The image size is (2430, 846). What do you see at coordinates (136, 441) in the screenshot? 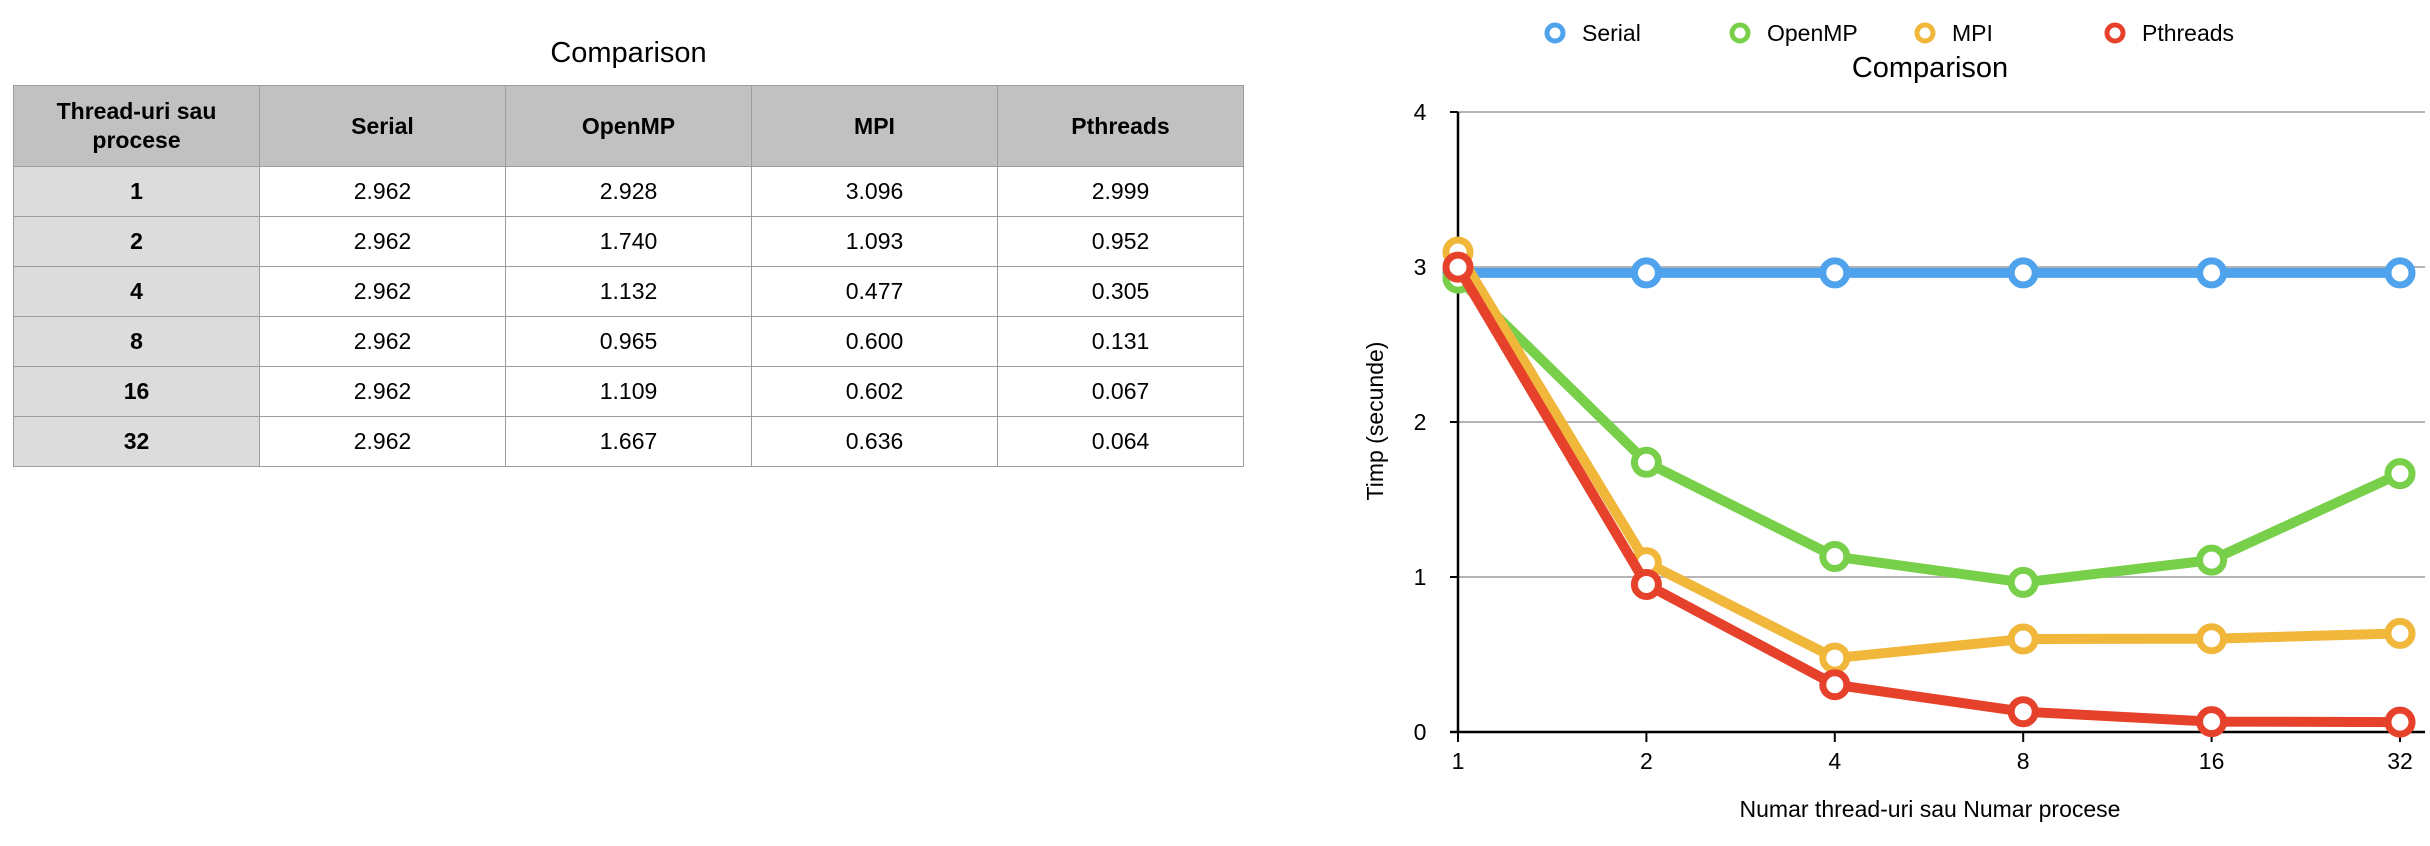
I see `row-header-cell: 32` at bounding box center [136, 441].